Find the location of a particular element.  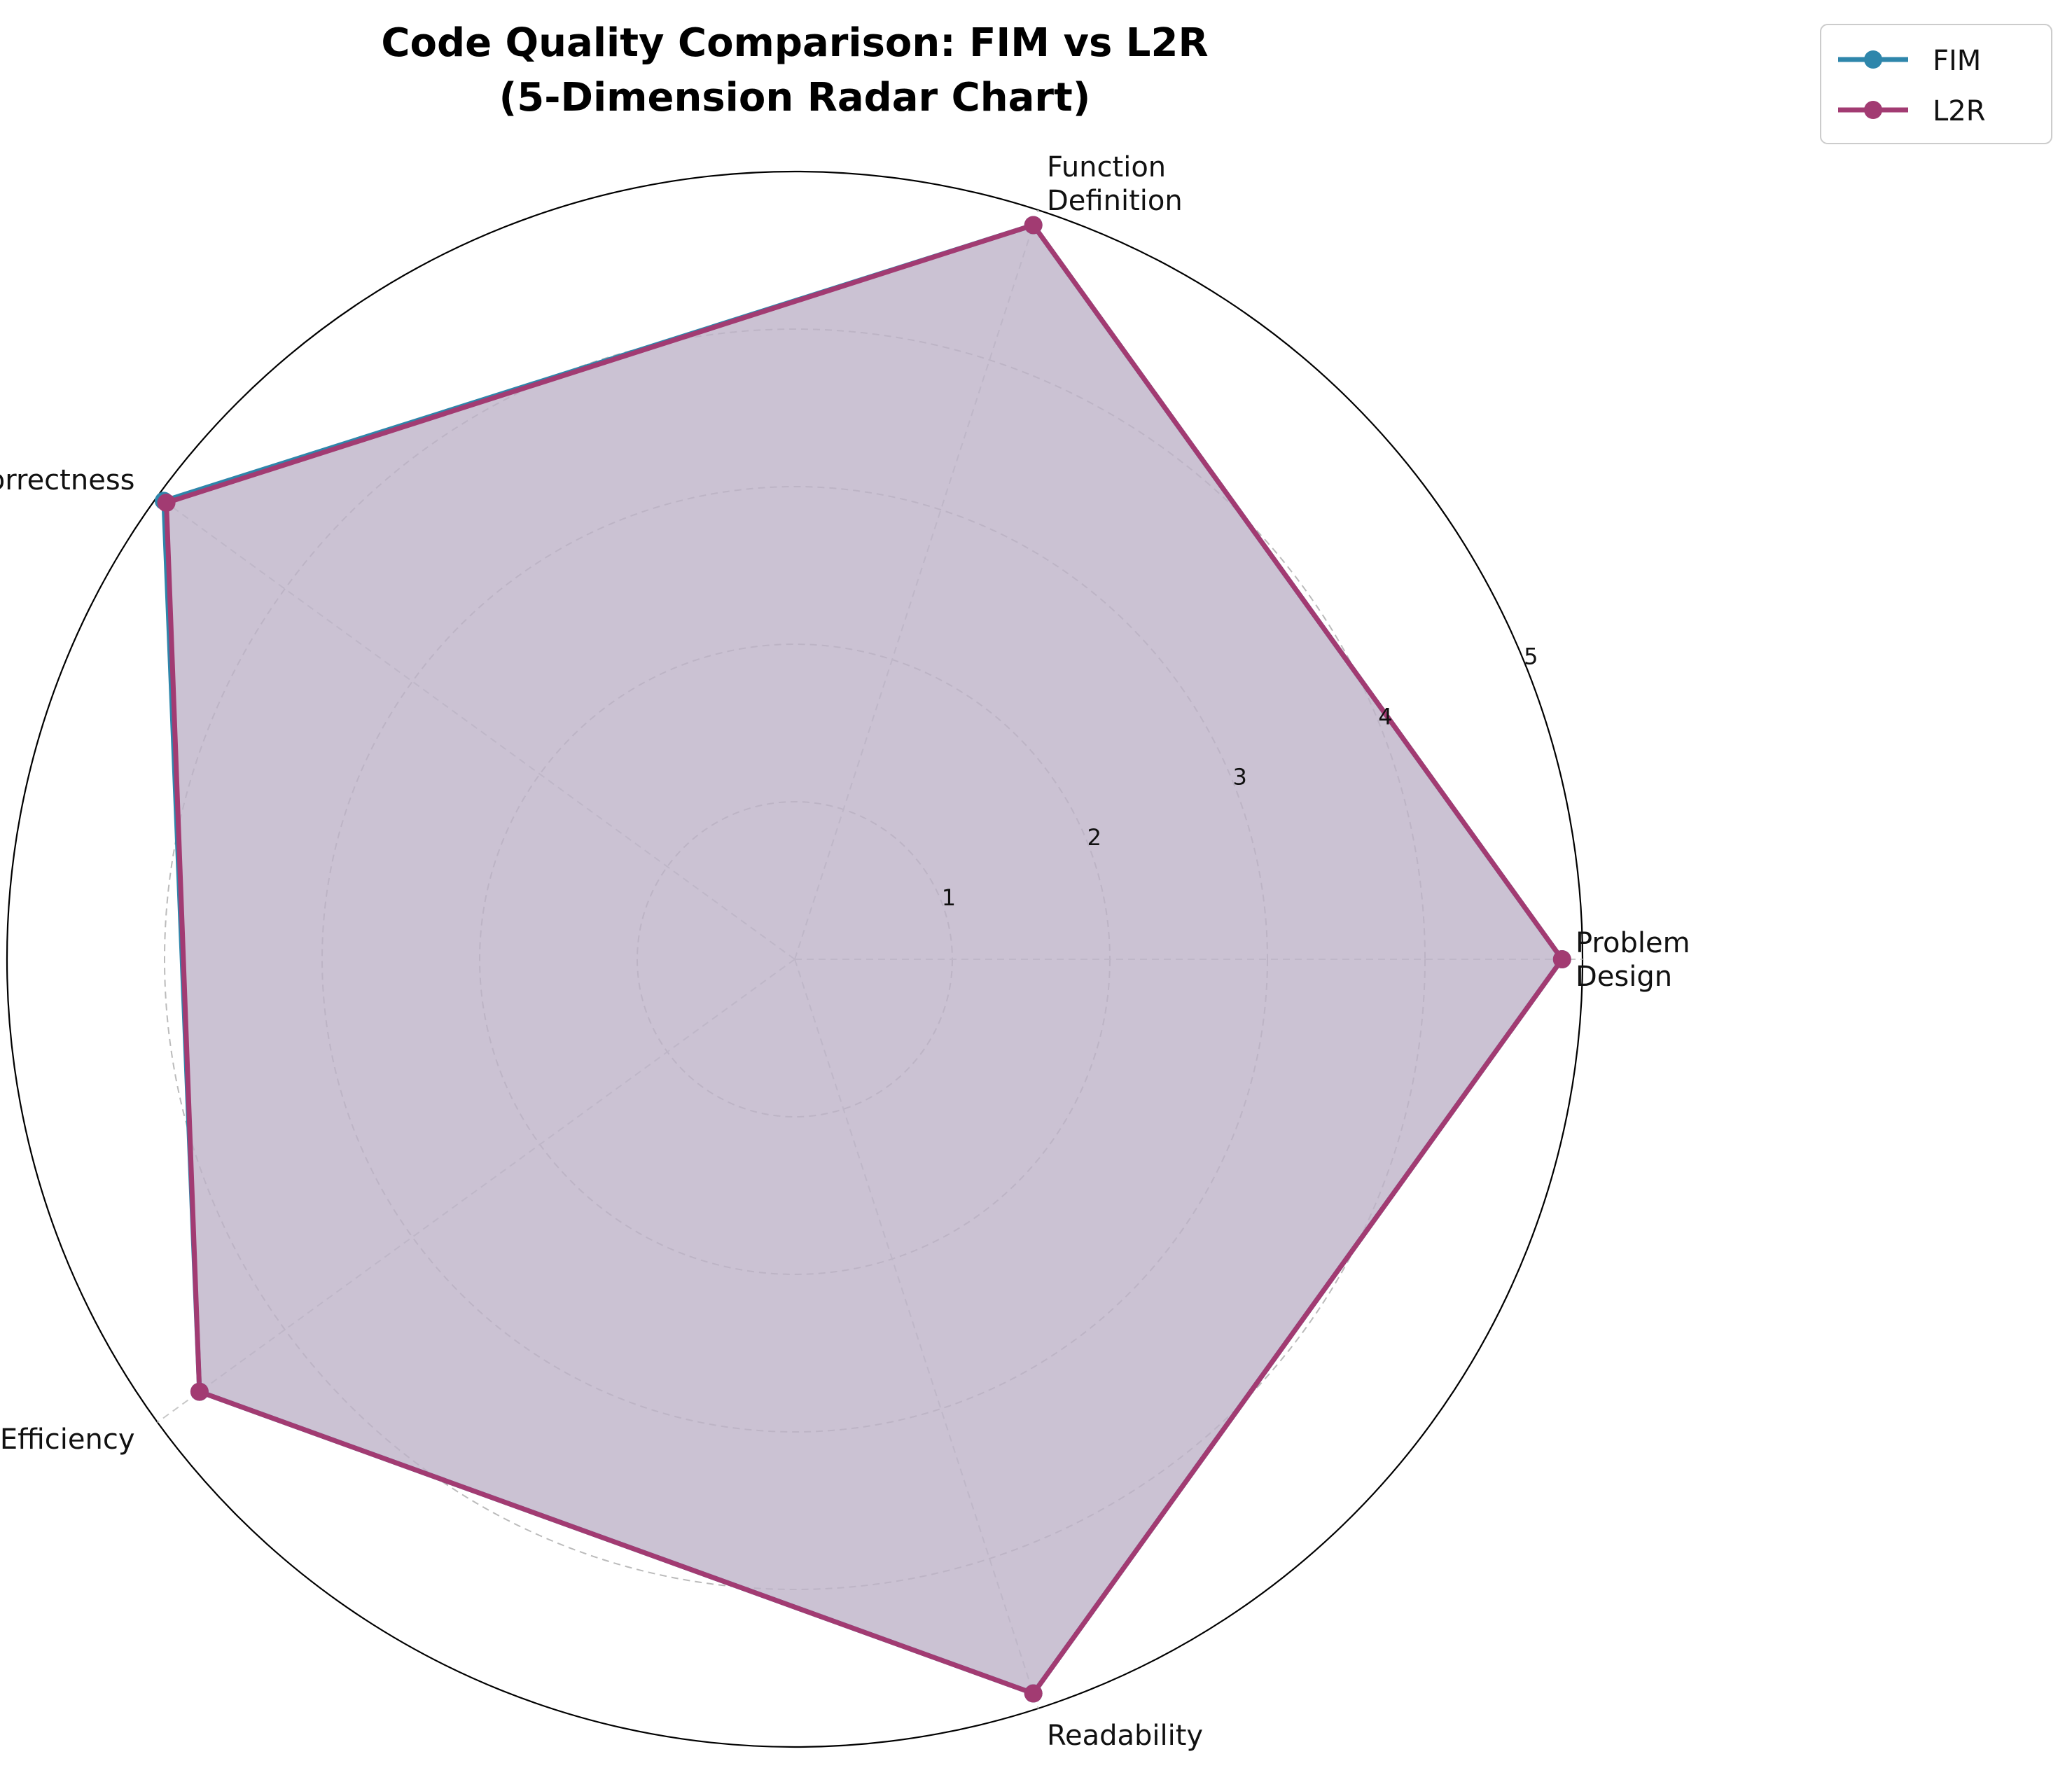

r-tick-label: 1 is located at coordinates (949, 897).